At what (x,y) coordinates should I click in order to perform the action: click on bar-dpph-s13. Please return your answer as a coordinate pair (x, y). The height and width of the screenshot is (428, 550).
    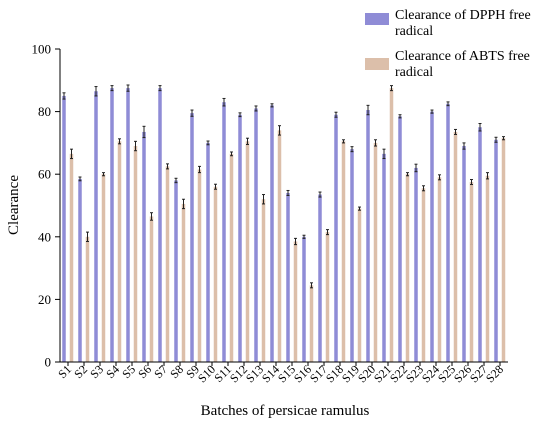
    Looking at the image, I should click on (256, 235).